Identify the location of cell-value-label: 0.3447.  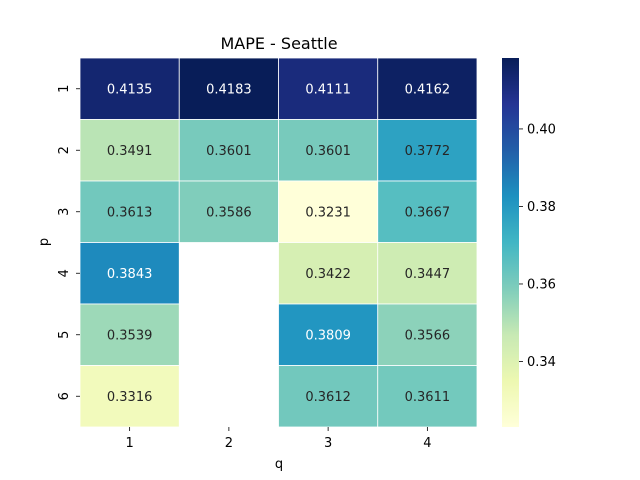
(428, 274).